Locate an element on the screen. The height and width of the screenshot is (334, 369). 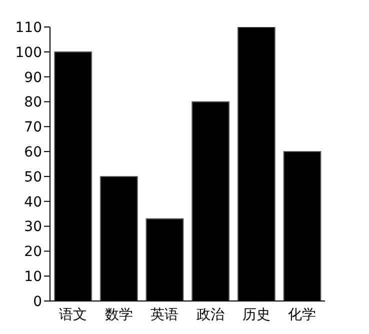
y-tick-label: 30 is located at coordinates (33, 227).